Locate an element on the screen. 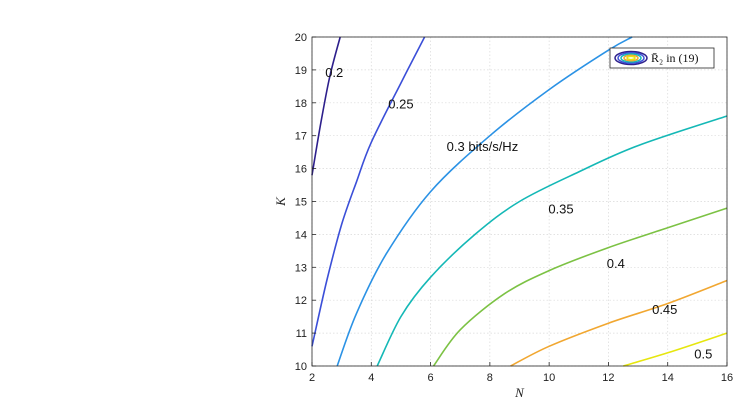  x-axis-ticks: 2 4 6 8 10 12 14 16 is located at coordinates (521, 373).